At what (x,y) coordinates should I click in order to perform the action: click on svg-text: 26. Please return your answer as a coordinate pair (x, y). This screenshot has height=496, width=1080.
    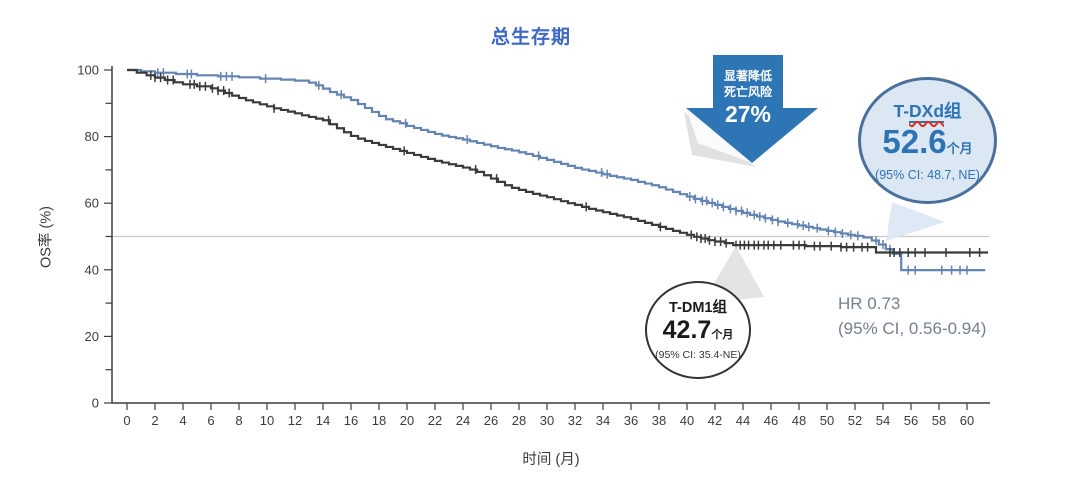
    Looking at the image, I should click on (491, 420).